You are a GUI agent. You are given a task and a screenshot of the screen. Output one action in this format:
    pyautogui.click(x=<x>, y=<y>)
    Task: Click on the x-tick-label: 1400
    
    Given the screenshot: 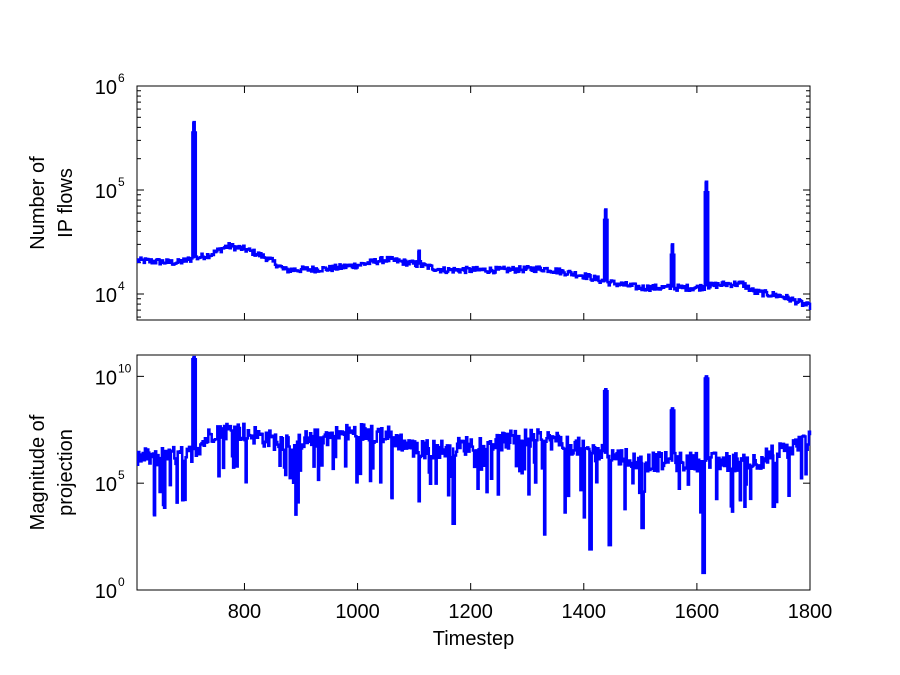 What is the action you would take?
    pyautogui.click(x=584, y=612)
    